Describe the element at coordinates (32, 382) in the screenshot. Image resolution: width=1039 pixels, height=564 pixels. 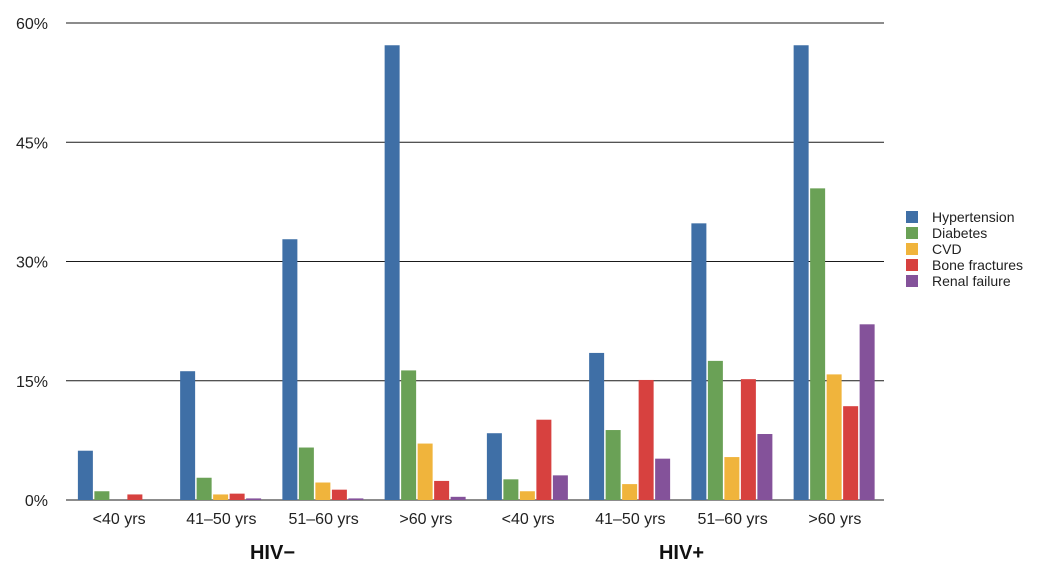
I see `y-tick-label: 15%` at that location.